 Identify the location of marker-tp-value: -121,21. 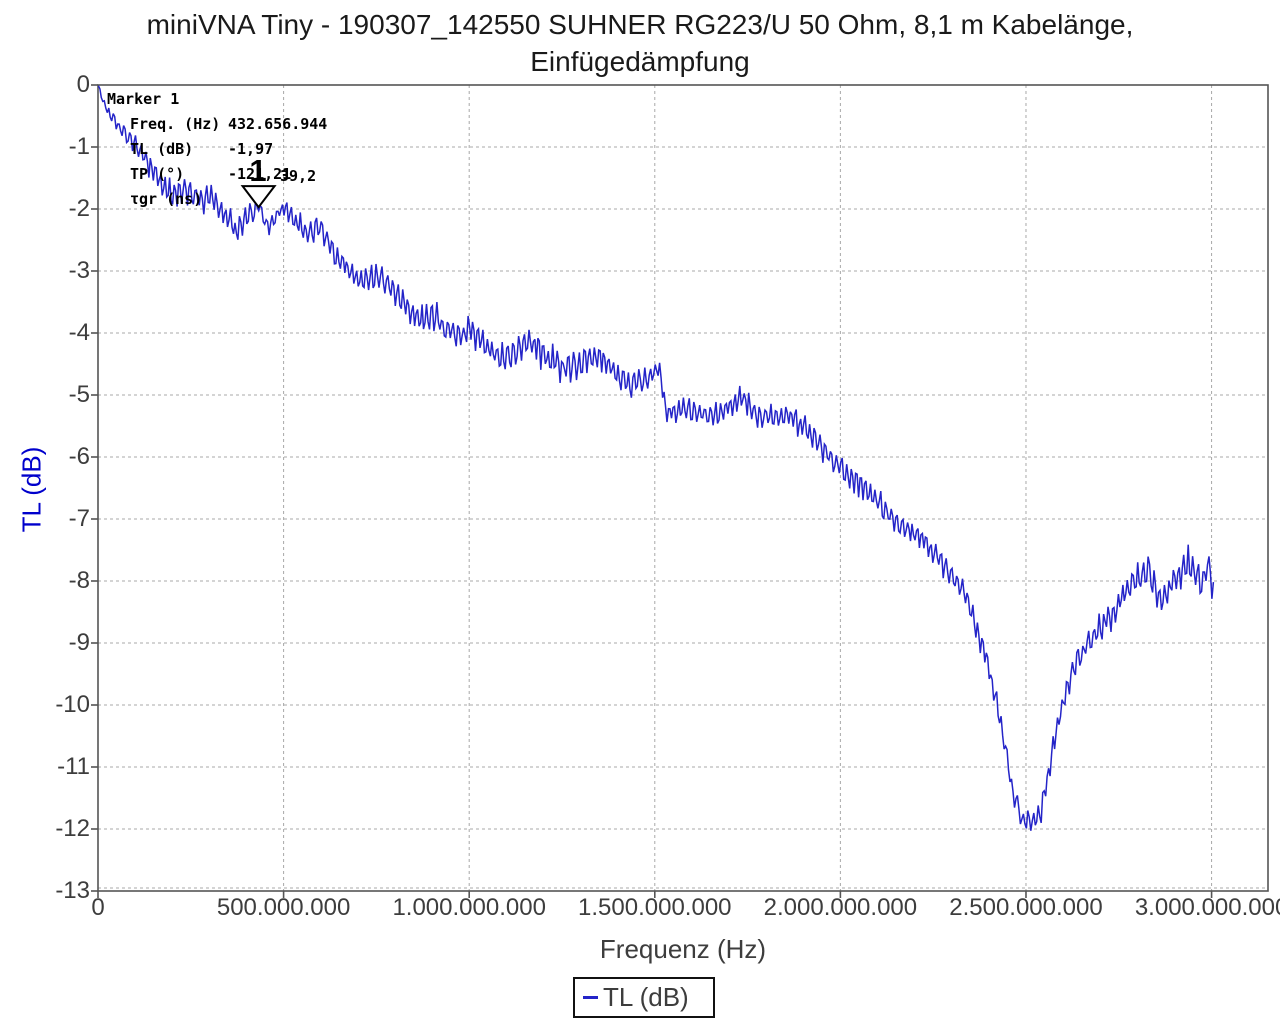
(260, 174).